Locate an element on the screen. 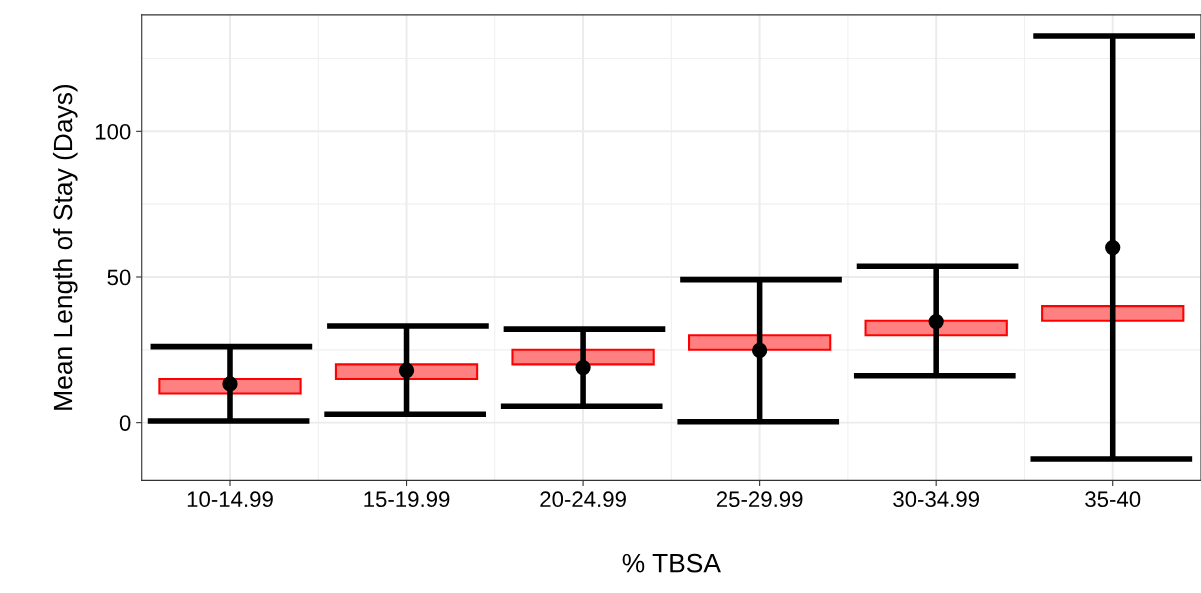  x-tick-label: 35-40 is located at coordinates (1113, 499).